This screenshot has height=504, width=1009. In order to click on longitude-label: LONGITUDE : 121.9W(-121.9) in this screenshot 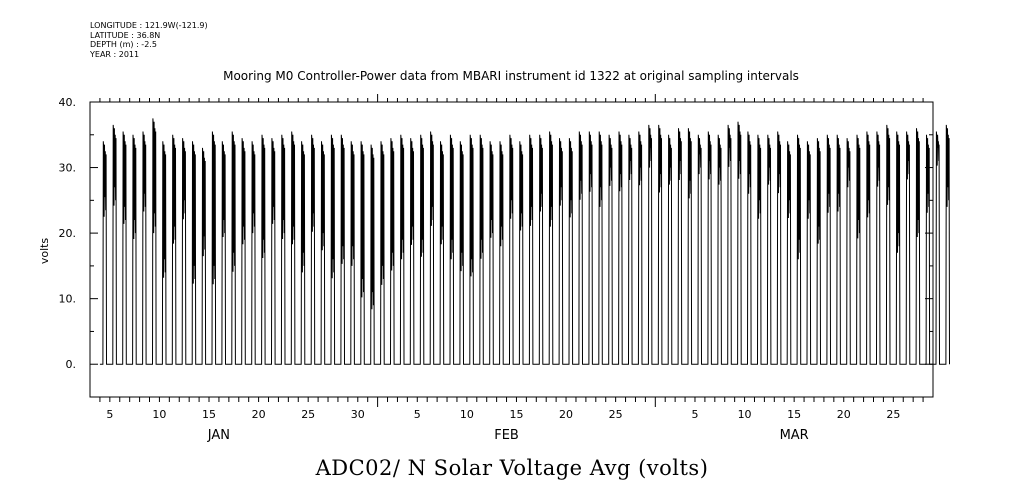, I will do `click(149, 25)`.